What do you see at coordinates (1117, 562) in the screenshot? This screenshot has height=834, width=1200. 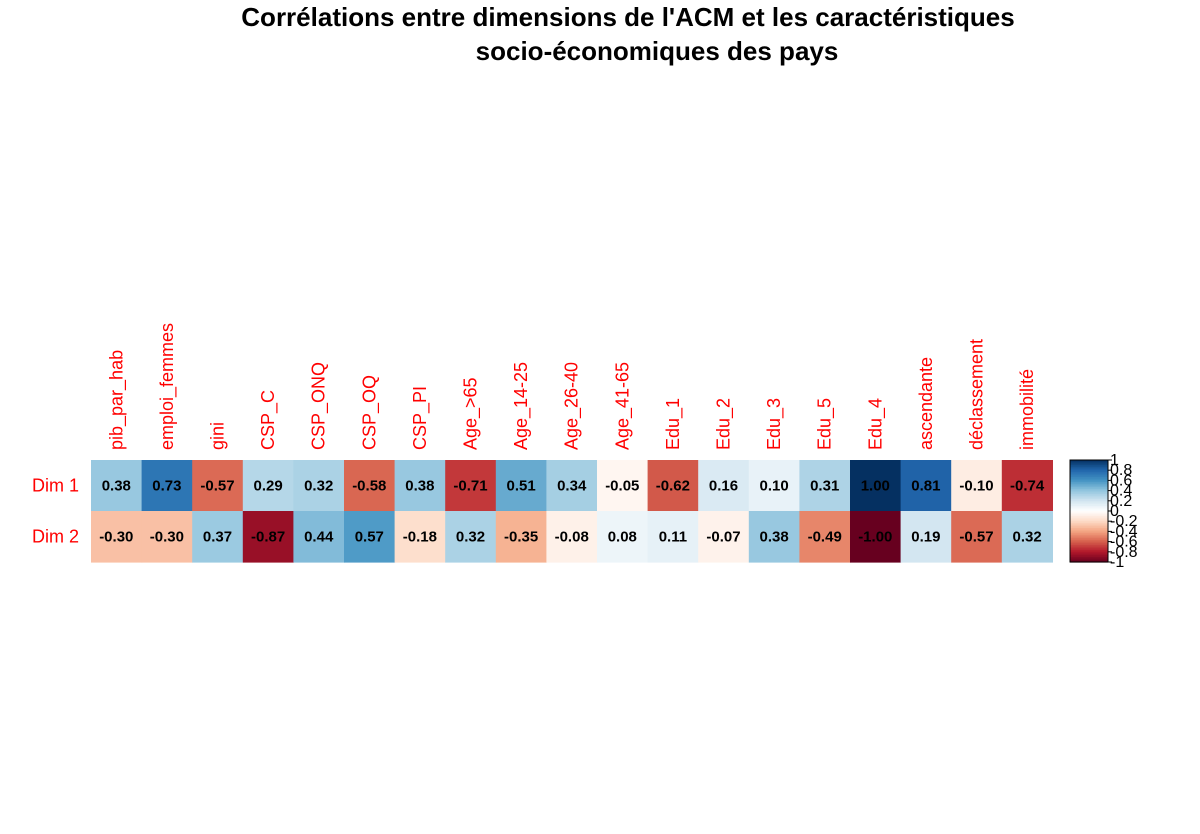 I see `legend-tick-label-11: -1` at bounding box center [1117, 562].